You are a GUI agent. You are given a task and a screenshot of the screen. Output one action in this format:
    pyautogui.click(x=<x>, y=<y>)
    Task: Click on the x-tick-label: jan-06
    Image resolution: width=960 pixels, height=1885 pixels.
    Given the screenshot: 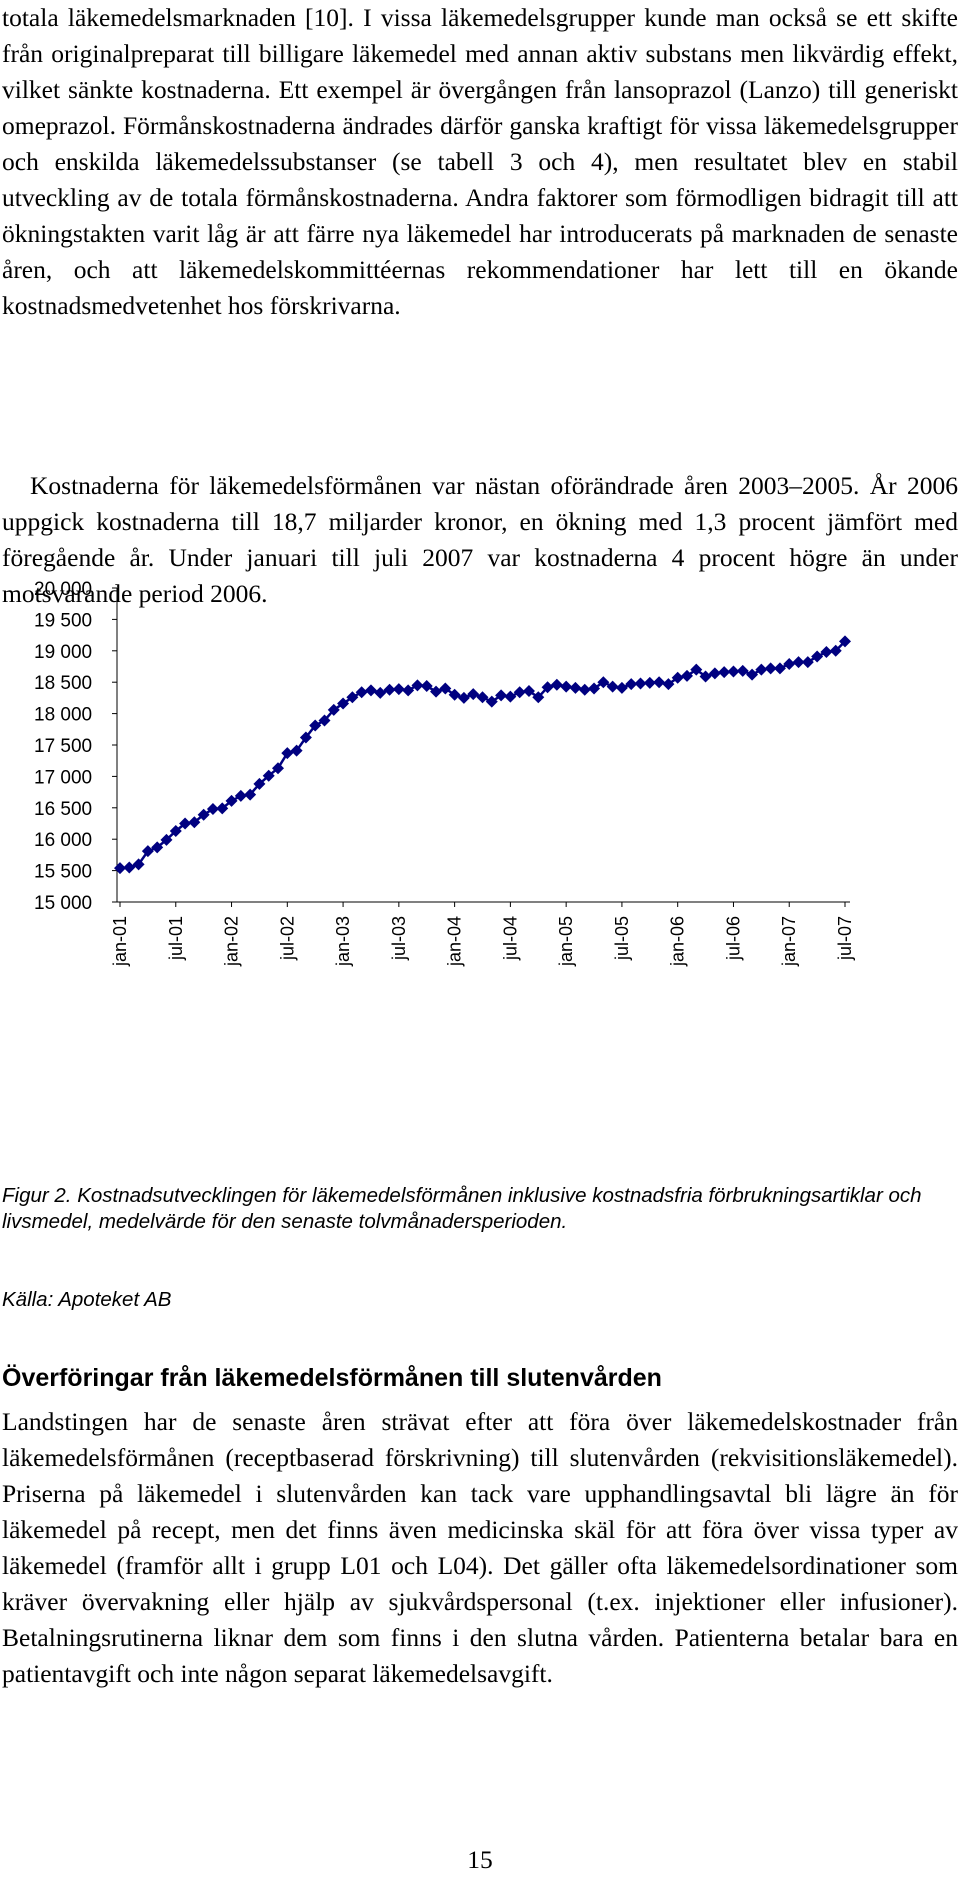 What is the action you would take?
    pyautogui.click(x=678, y=941)
    